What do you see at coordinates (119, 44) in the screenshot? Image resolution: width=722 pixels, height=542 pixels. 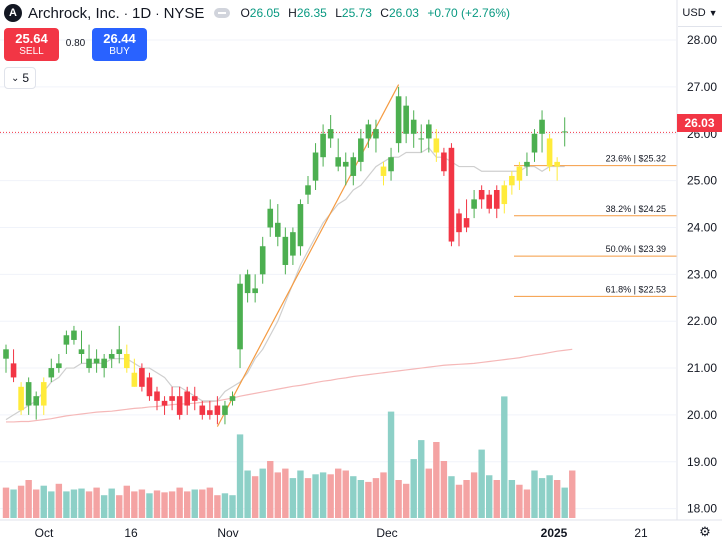 I see `buy-button: 26.44 BUY` at bounding box center [119, 44].